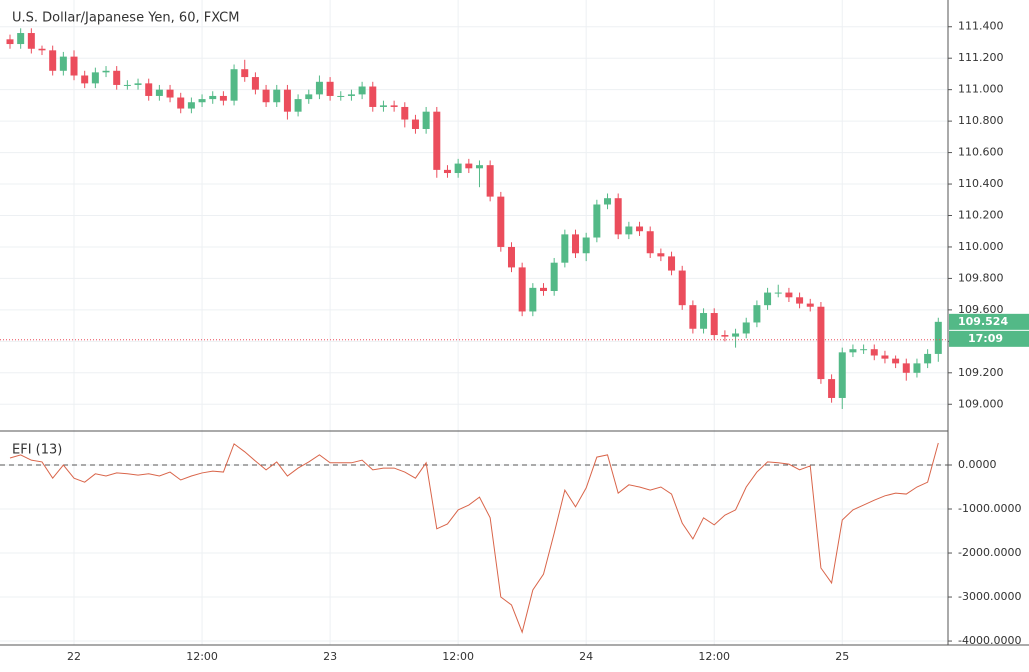 The image size is (1029, 672). Describe the element at coordinates (981, 277) in the screenshot. I see `y-tick-label: 109.800` at that location.